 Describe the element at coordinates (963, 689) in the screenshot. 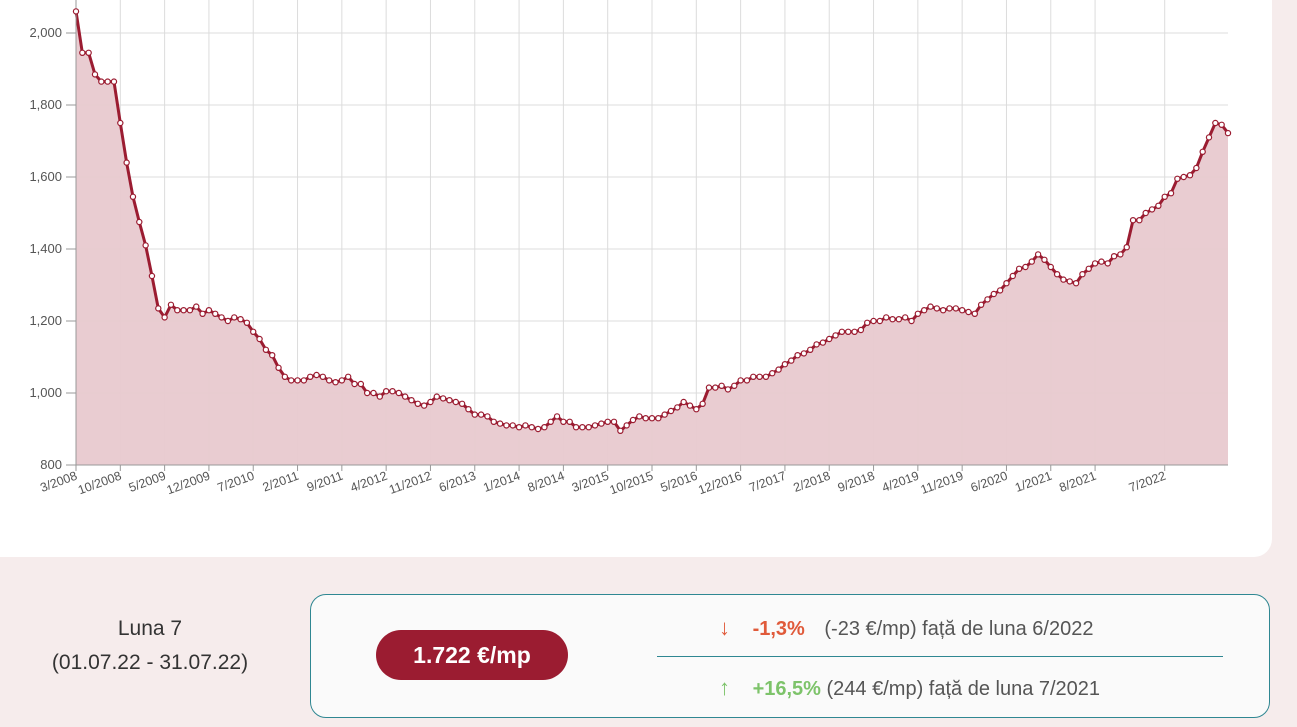

I see `yearly-change-text: (244 €/mp) față de luna 7/2021` at that location.